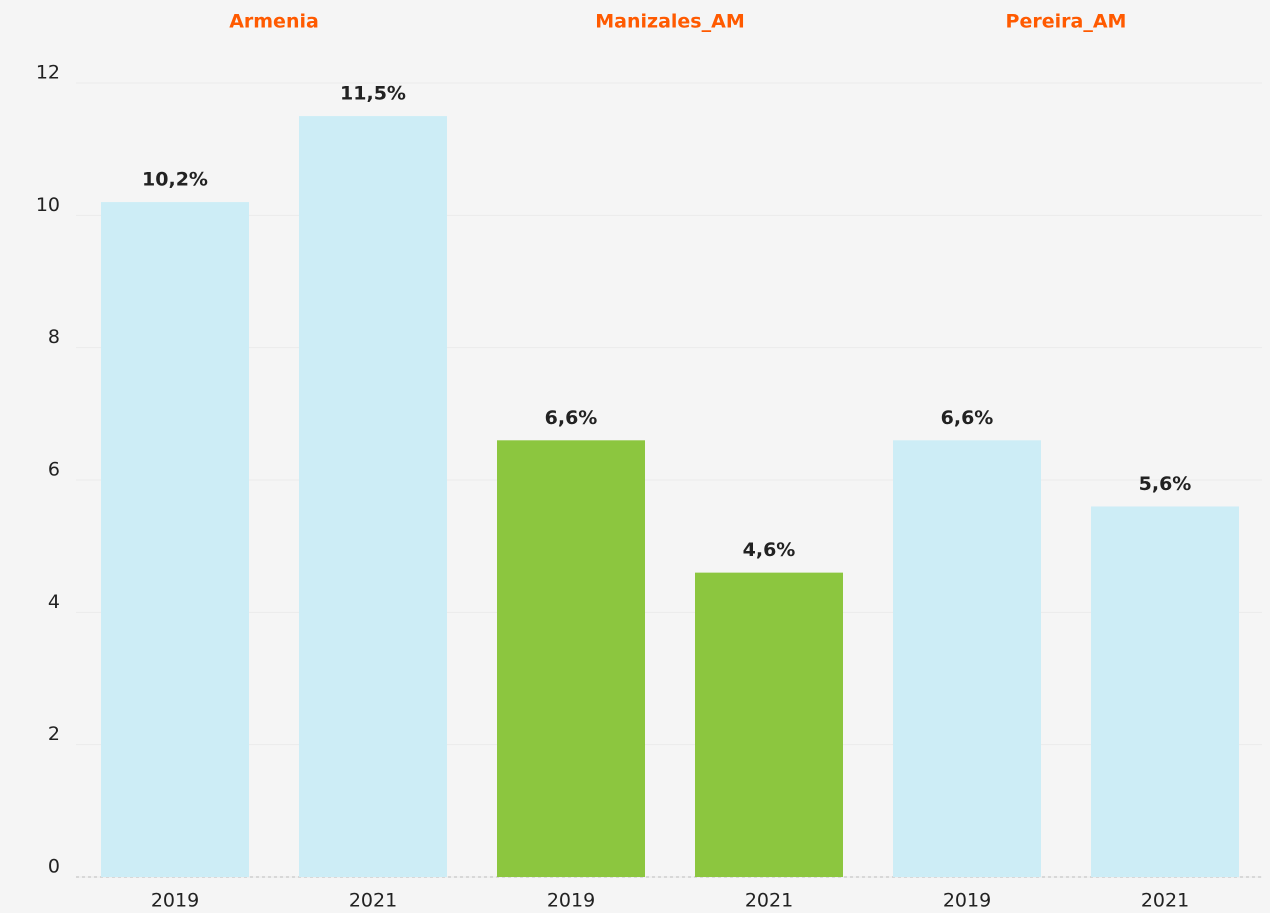 This screenshot has height=913, width=1270. Describe the element at coordinates (1165, 484) in the screenshot. I see `value-label: 5,6%` at that location.